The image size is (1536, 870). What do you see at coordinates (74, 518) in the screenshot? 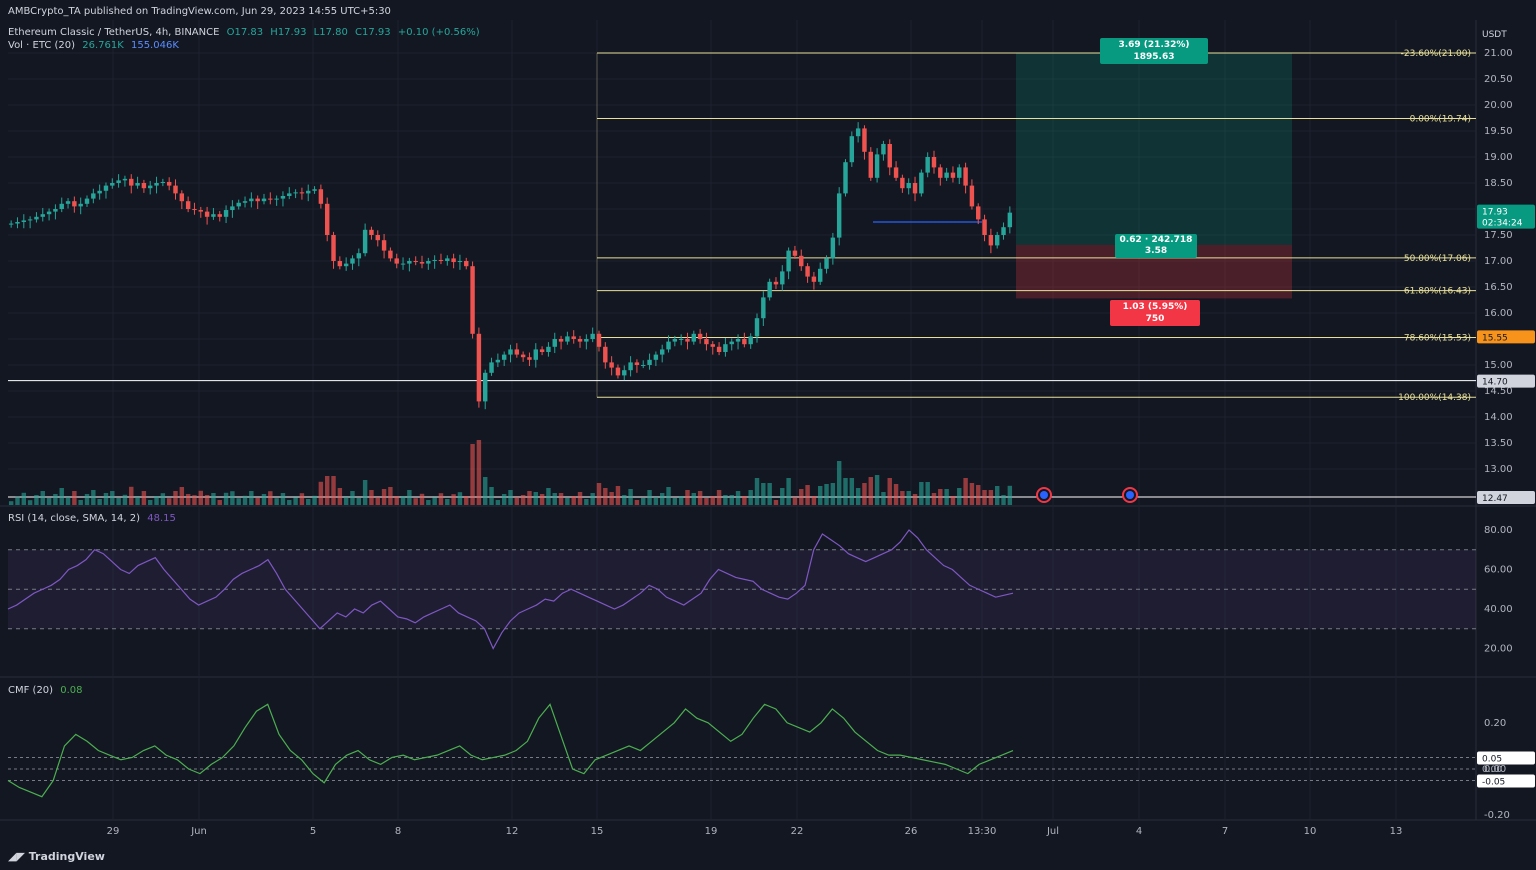
I see `rsi-label: RSI (14, close, SMA, 14, 2)` at bounding box center [74, 518].